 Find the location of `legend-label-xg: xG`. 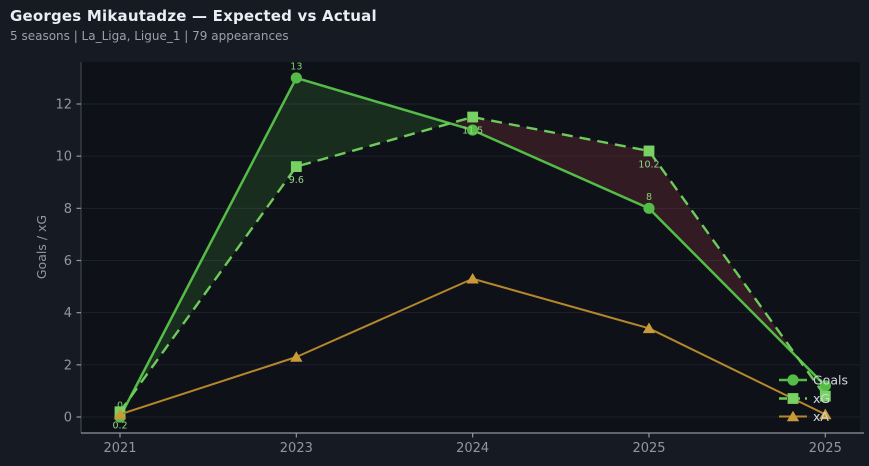

legend-label-xg: xG is located at coordinates (821, 398).